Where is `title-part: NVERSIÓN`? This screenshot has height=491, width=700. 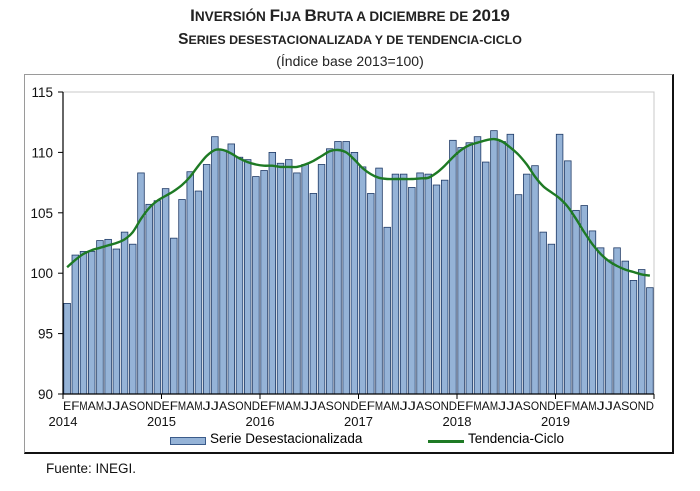
title-part: NVERSIÓN is located at coordinates (232, 16).